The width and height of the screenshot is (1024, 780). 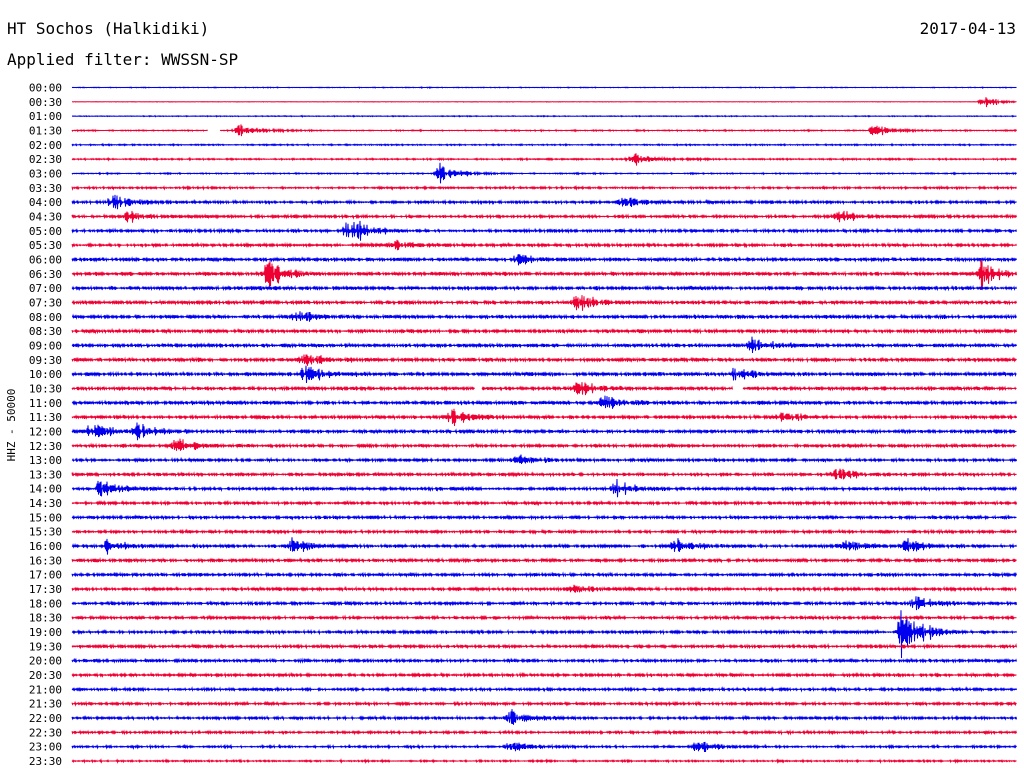 What do you see at coordinates (45, 732) in the screenshot?
I see `tick-label-2230: 22:30` at bounding box center [45, 732].